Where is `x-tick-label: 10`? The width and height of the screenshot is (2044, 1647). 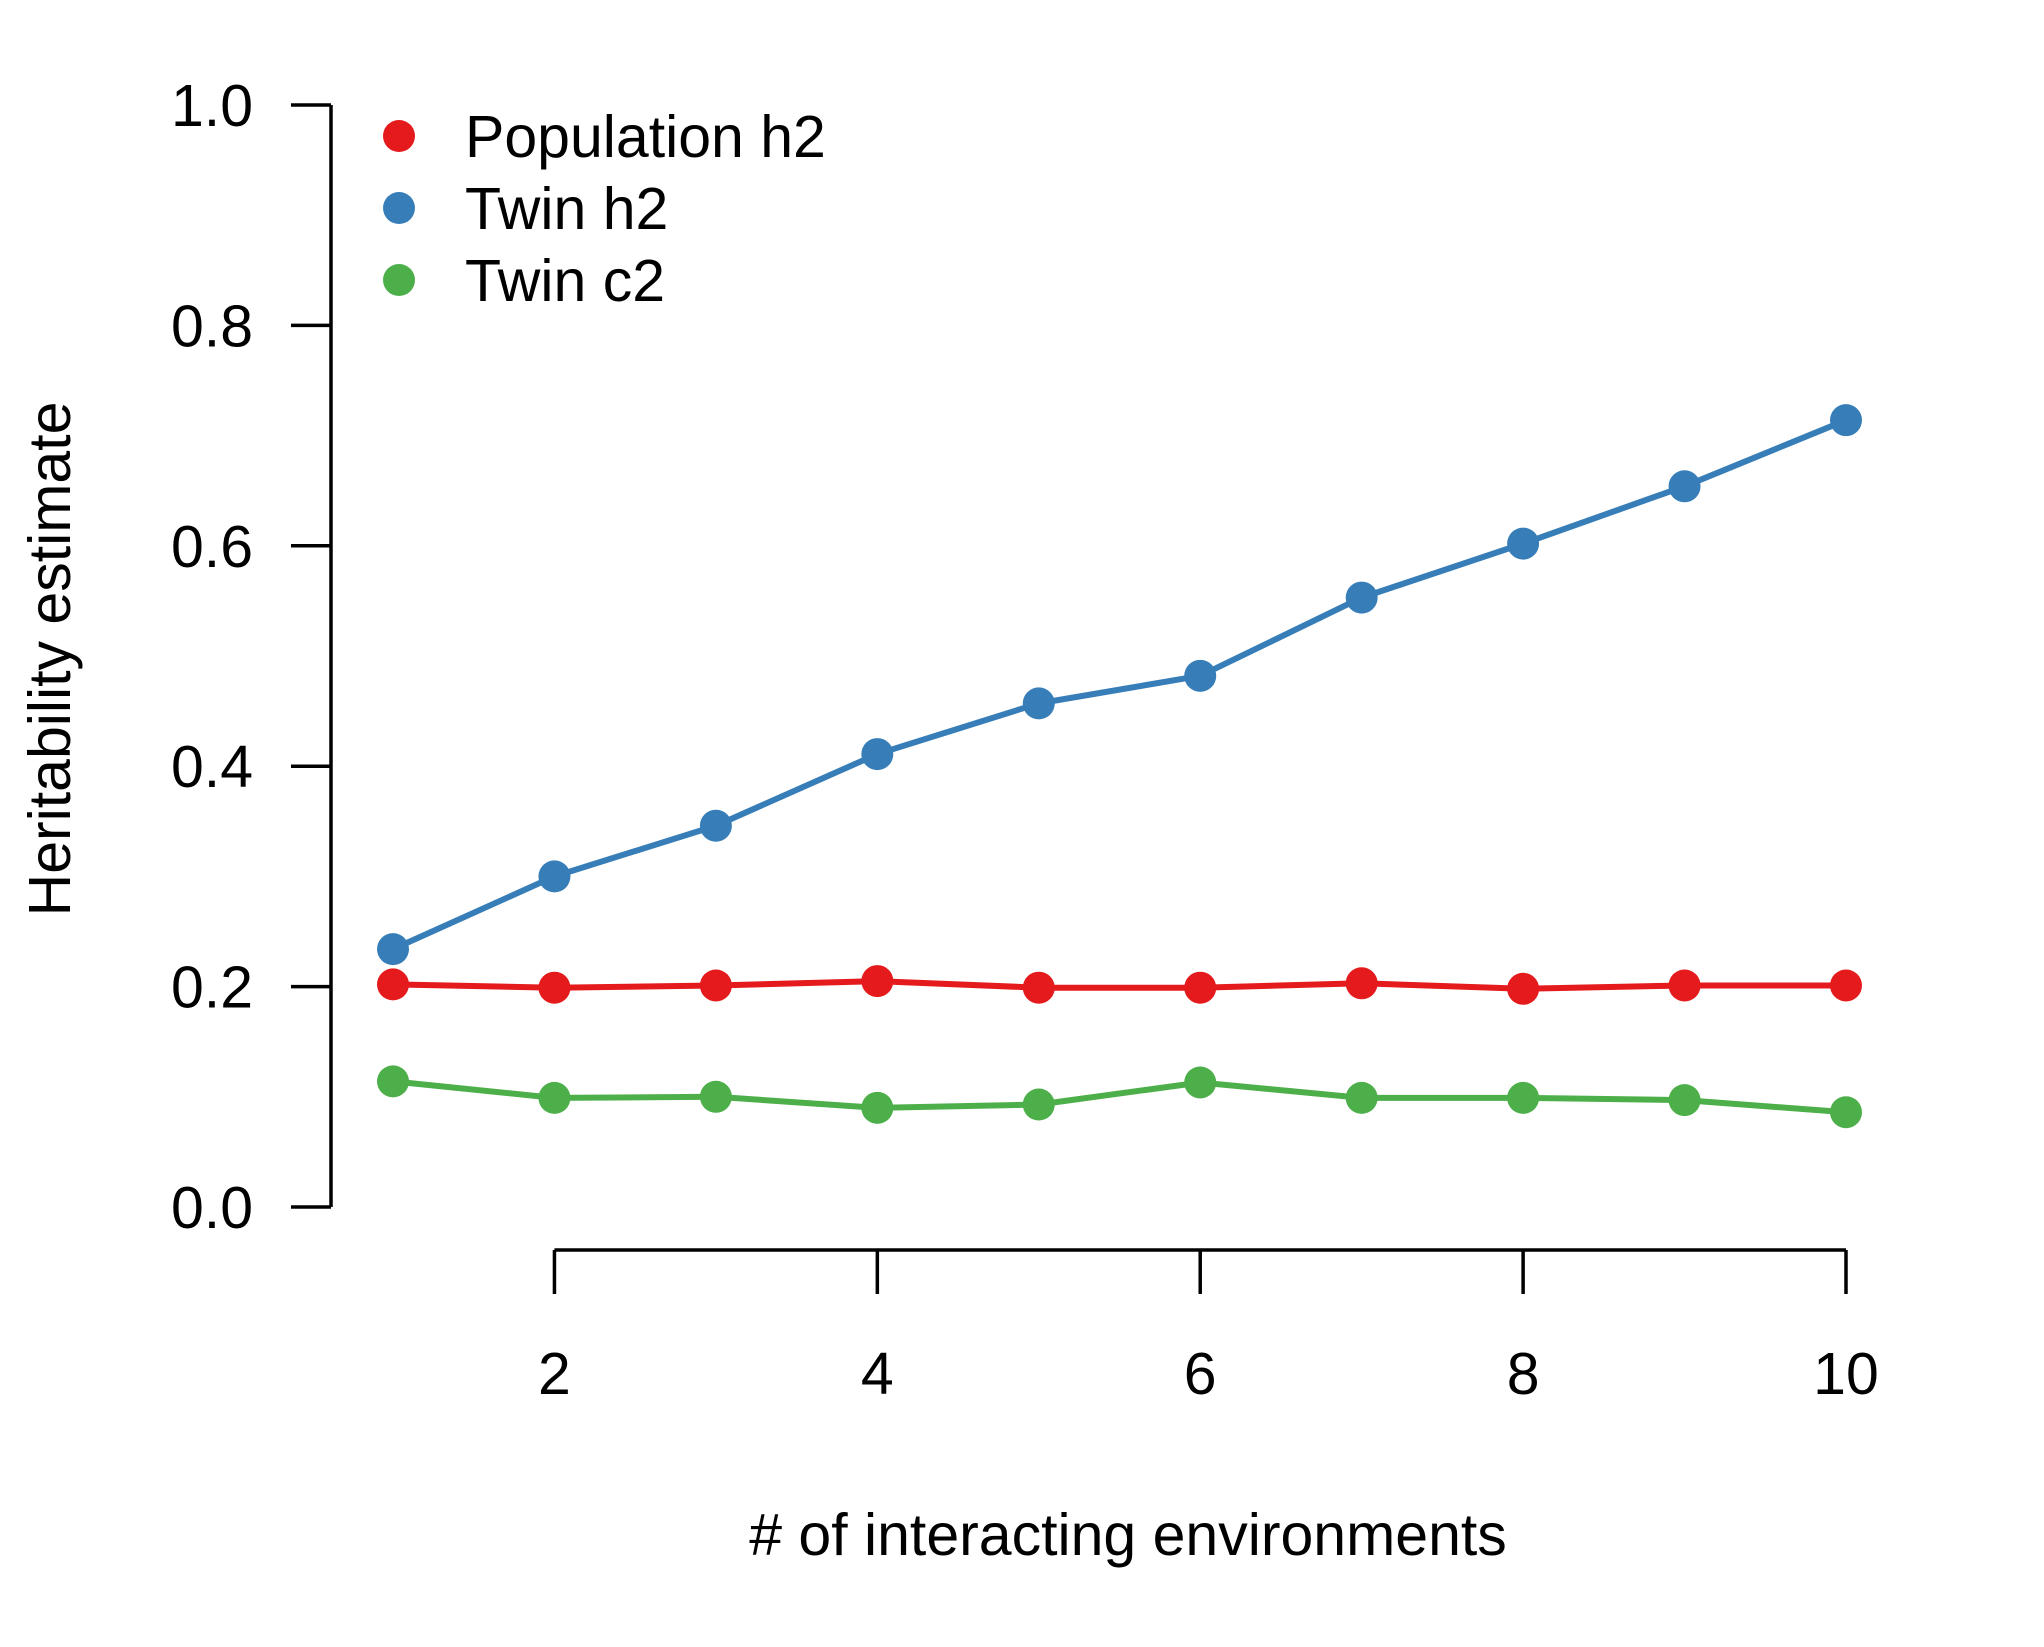 x-tick-label: 10 is located at coordinates (1846, 1374).